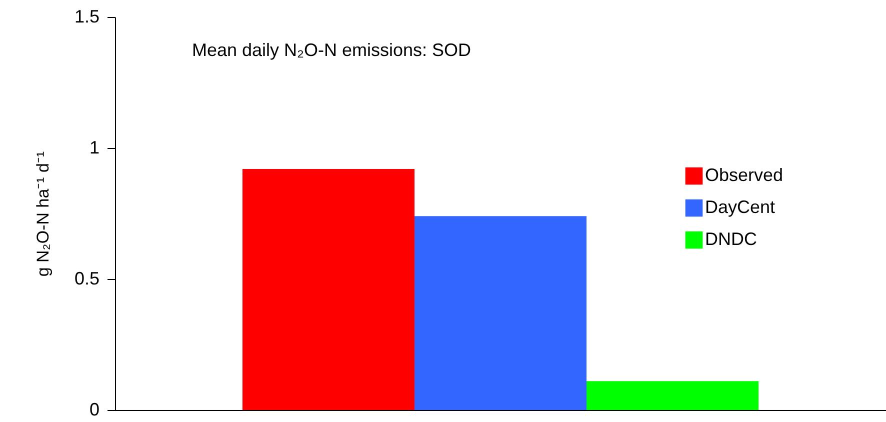 This screenshot has width=886, height=422. Describe the element at coordinates (744, 175) in the screenshot. I see `legend-label: Observed` at that location.